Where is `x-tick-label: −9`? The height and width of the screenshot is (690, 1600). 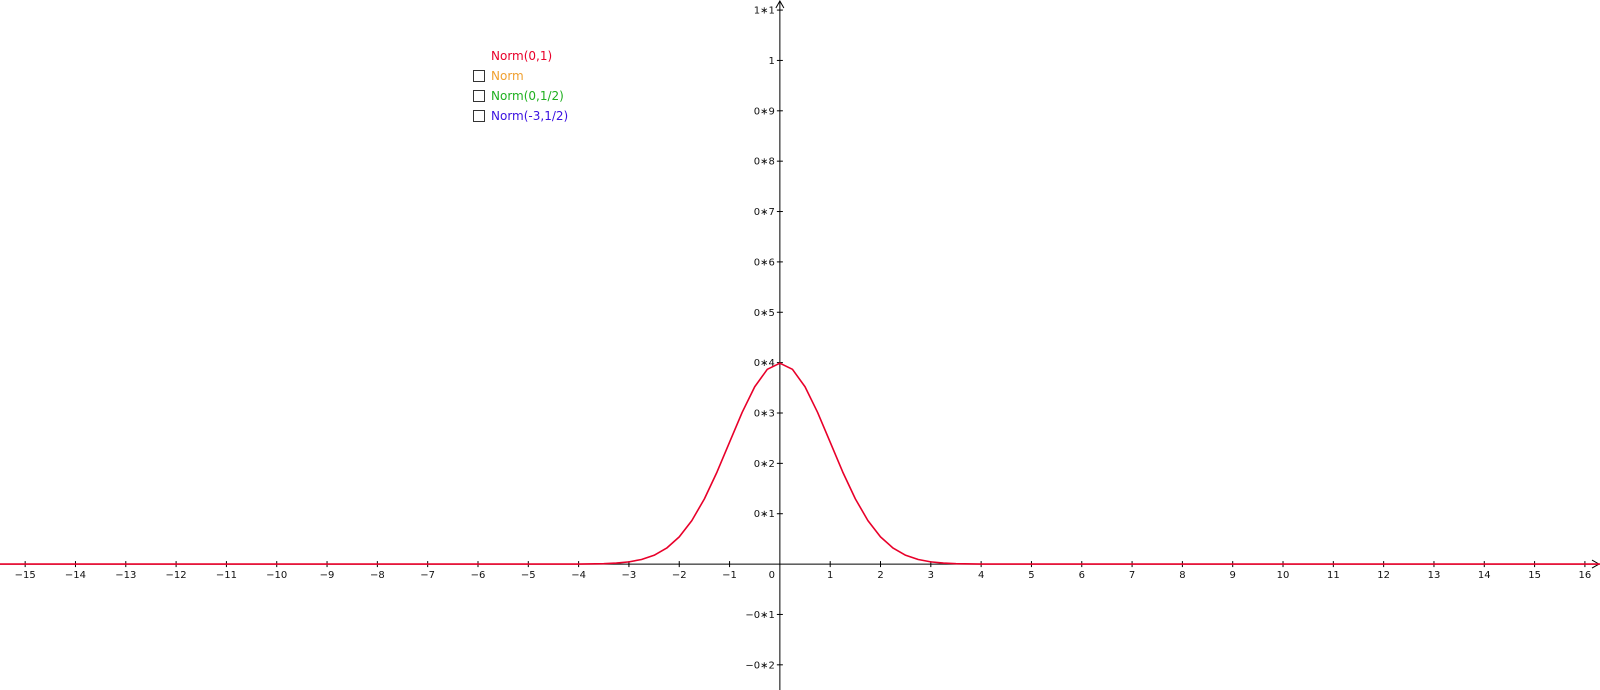 x-tick-label: −9 is located at coordinates (327, 575).